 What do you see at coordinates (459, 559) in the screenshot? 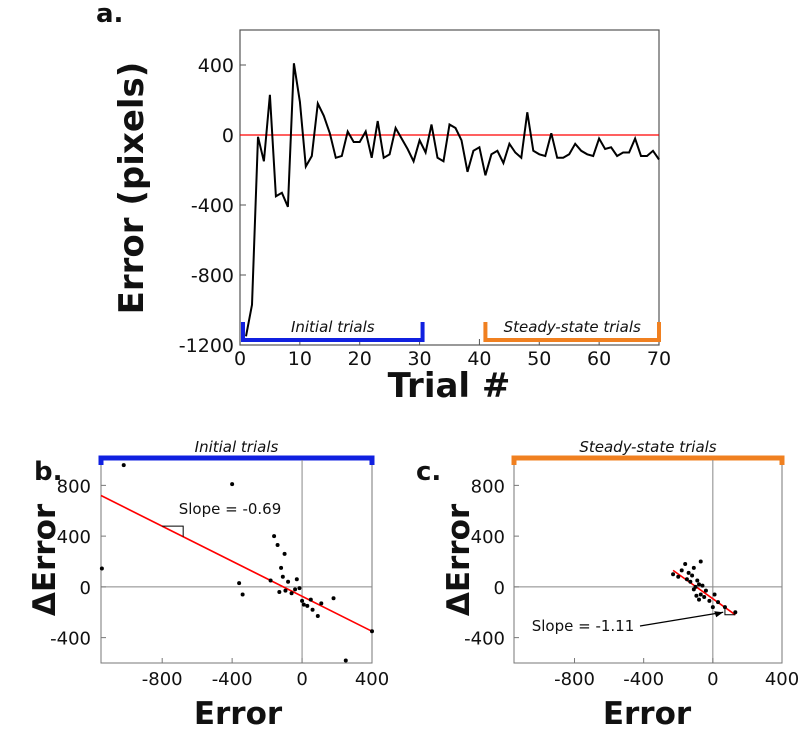
I see `y-axis-title-c: ΔError` at bounding box center [459, 559].